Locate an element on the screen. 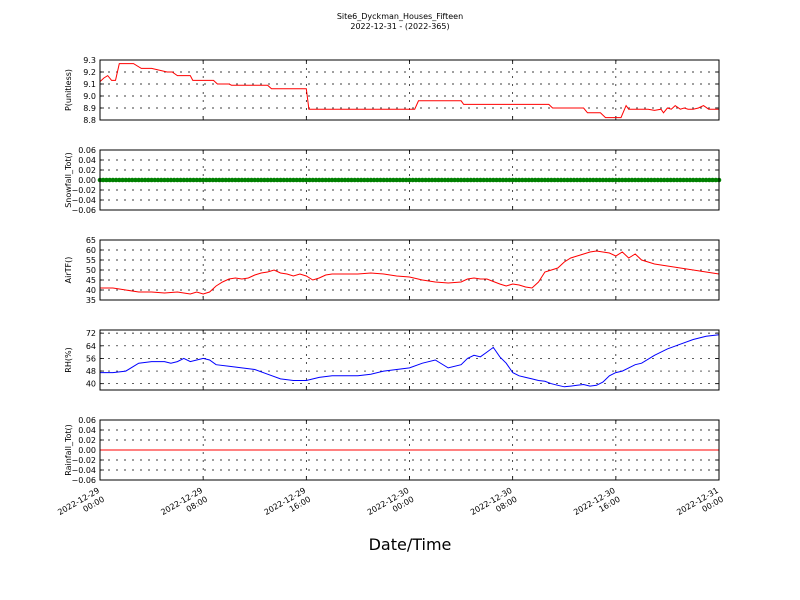  y-tick-label: 40 is located at coordinates (91, 384).